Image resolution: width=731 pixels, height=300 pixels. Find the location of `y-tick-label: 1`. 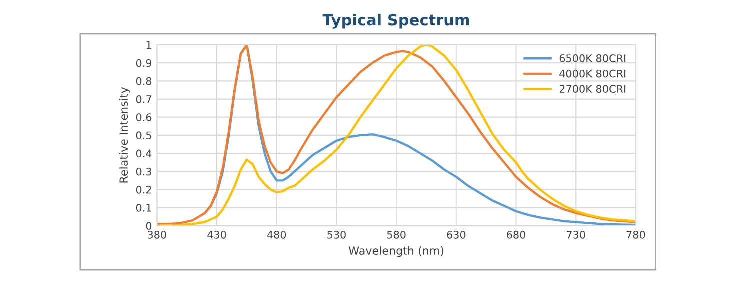

y-tick-label: 1 is located at coordinates (149, 45).